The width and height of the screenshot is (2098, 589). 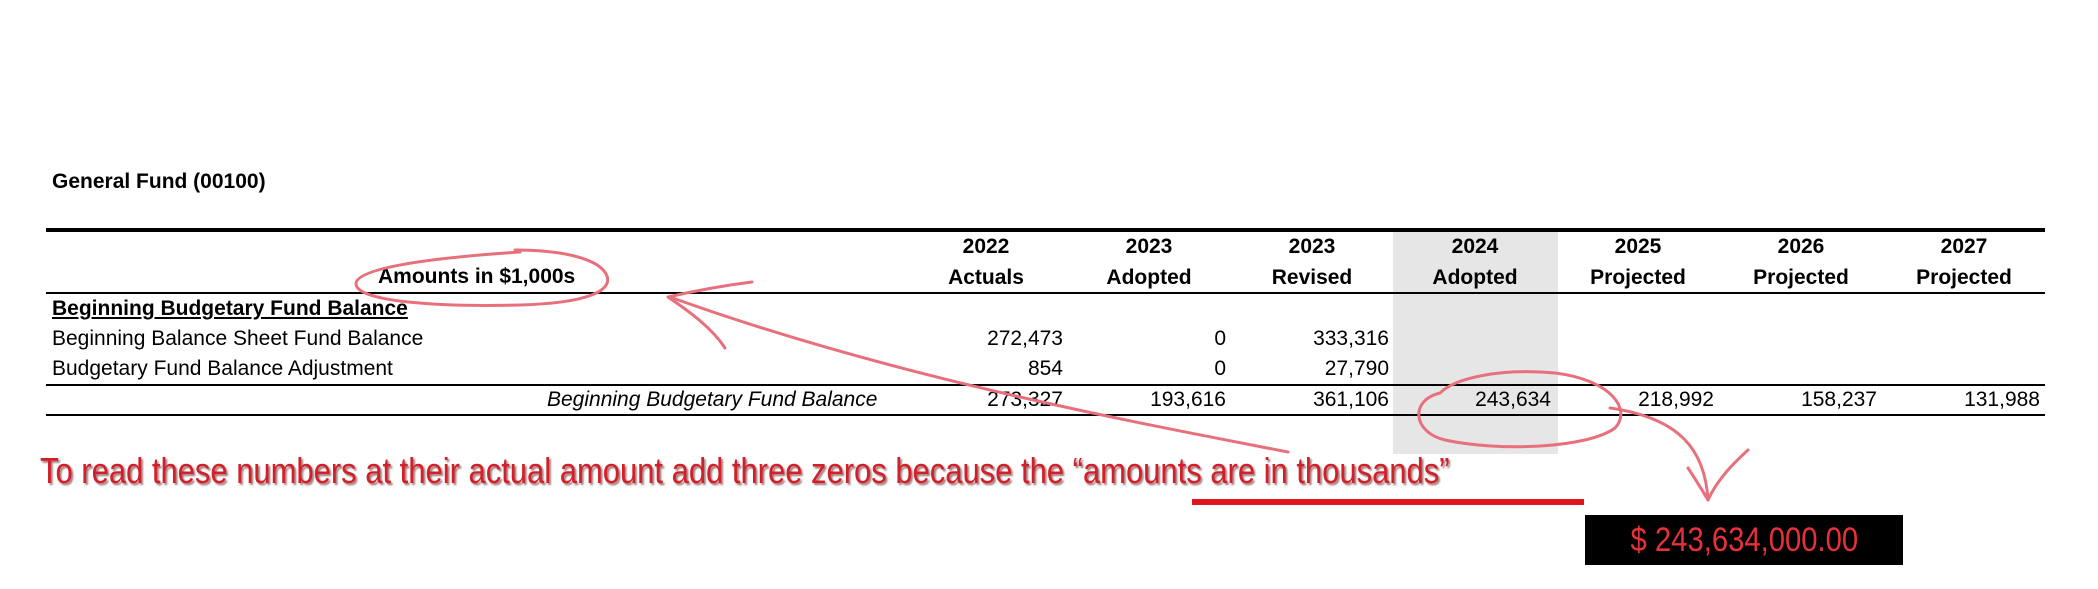 I want to click on row-label: Budgetary Fund Balance Adjustment, so click(x=222, y=368).